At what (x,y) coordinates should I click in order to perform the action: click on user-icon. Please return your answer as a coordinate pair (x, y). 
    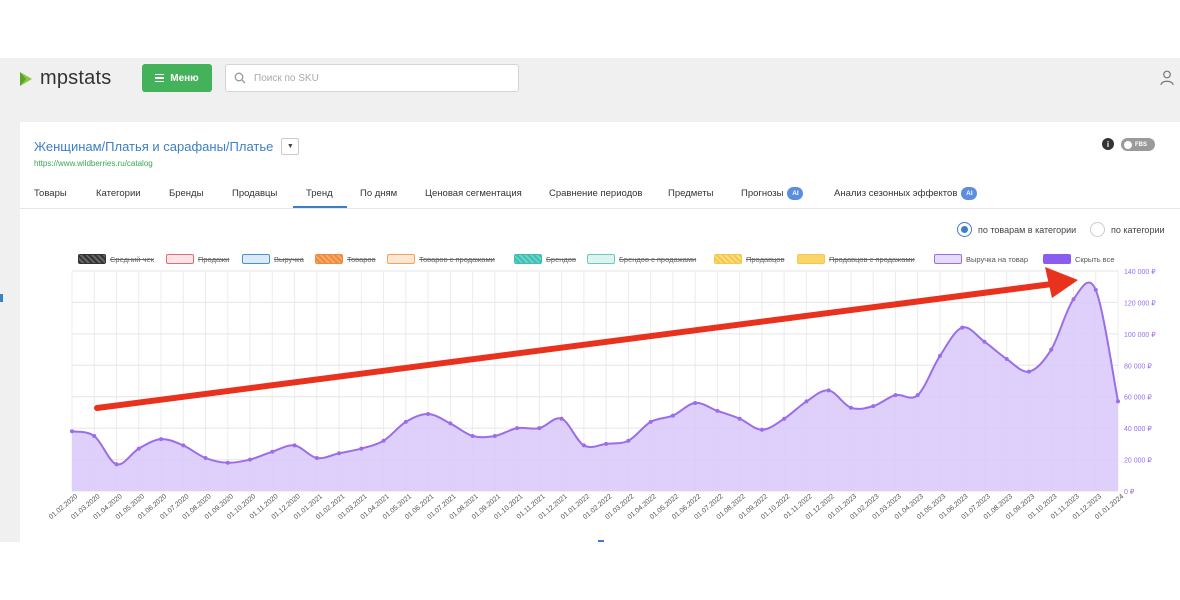
    Looking at the image, I should click on (1167, 78).